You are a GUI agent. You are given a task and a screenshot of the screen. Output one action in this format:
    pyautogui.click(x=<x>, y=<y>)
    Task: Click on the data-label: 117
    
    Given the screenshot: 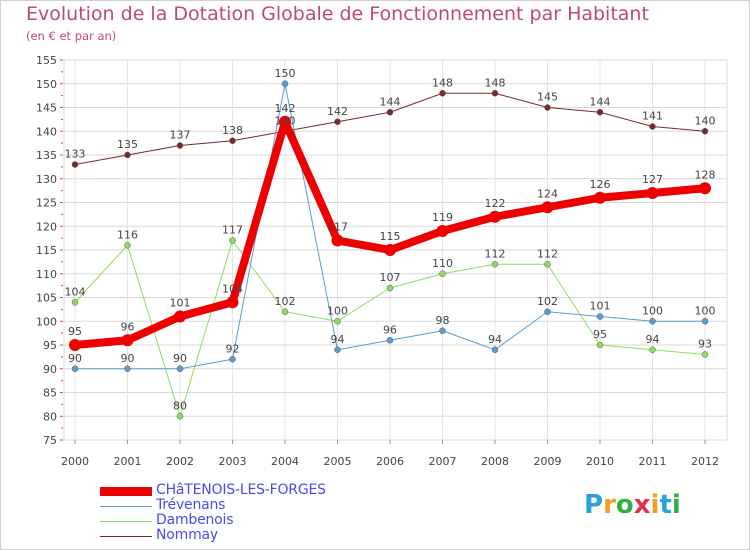 What is the action you would take?
    pyautogui.click(x=232, y=230)
    